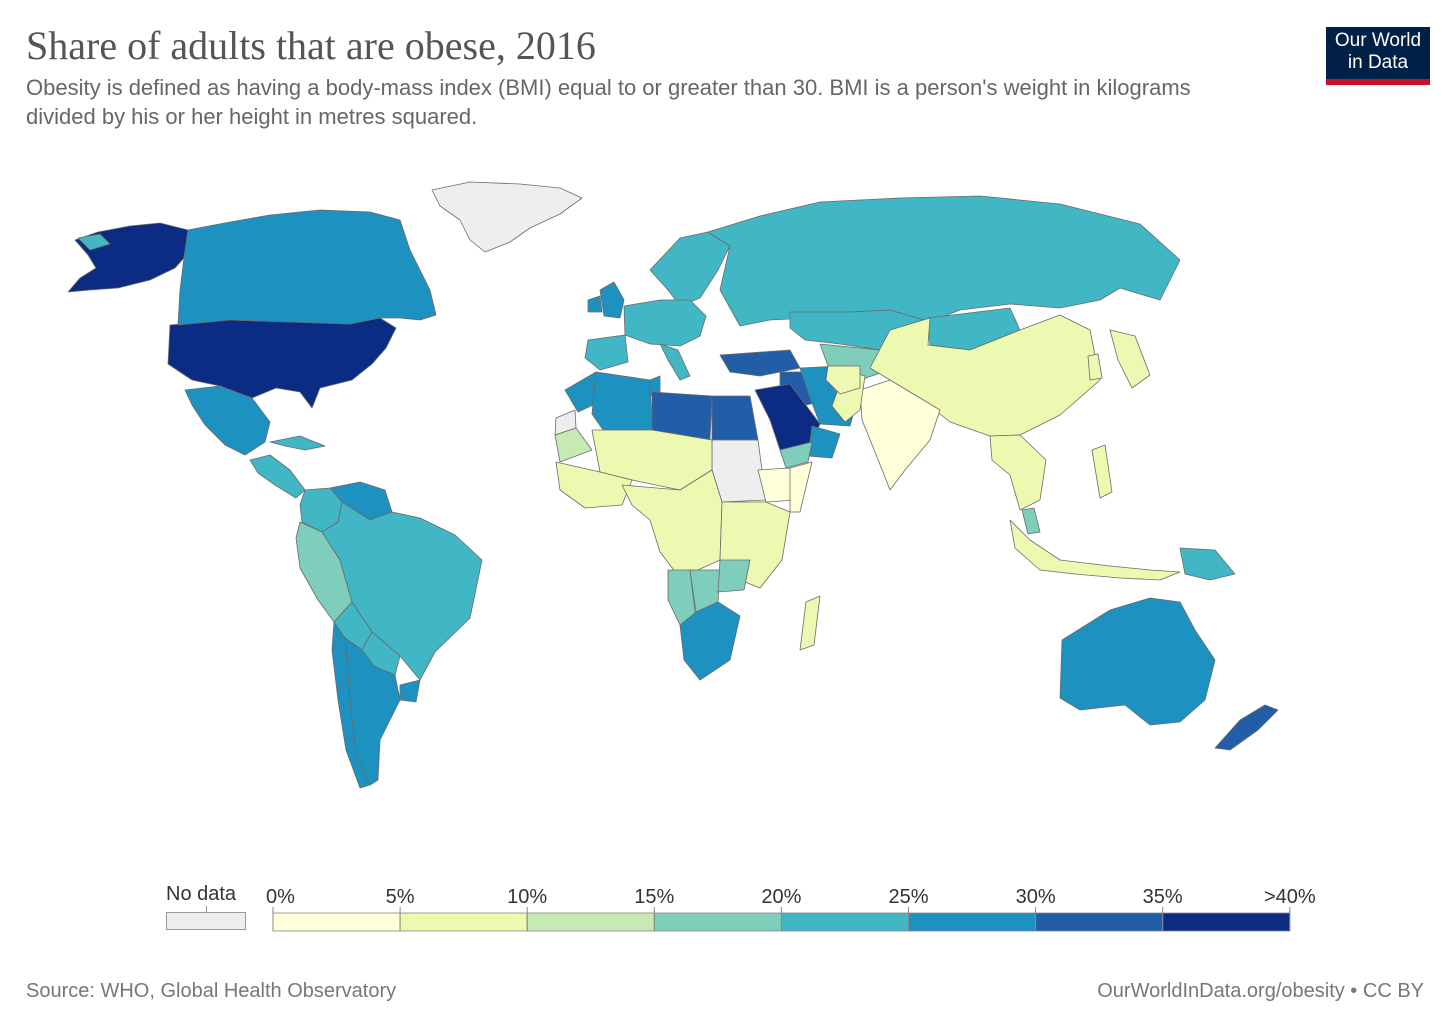 The image size is (1456, 1028). What do you see at coordinates (1102, 471) in the screenshot?
I see `region-philippines` at bounding box center [1102, 471].